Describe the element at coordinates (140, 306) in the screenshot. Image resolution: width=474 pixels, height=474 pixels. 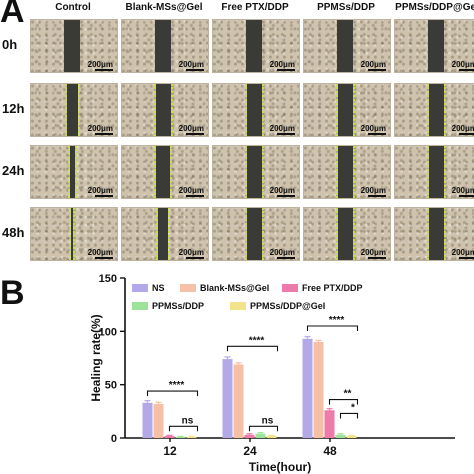
I see `legend-swatch` at that location.